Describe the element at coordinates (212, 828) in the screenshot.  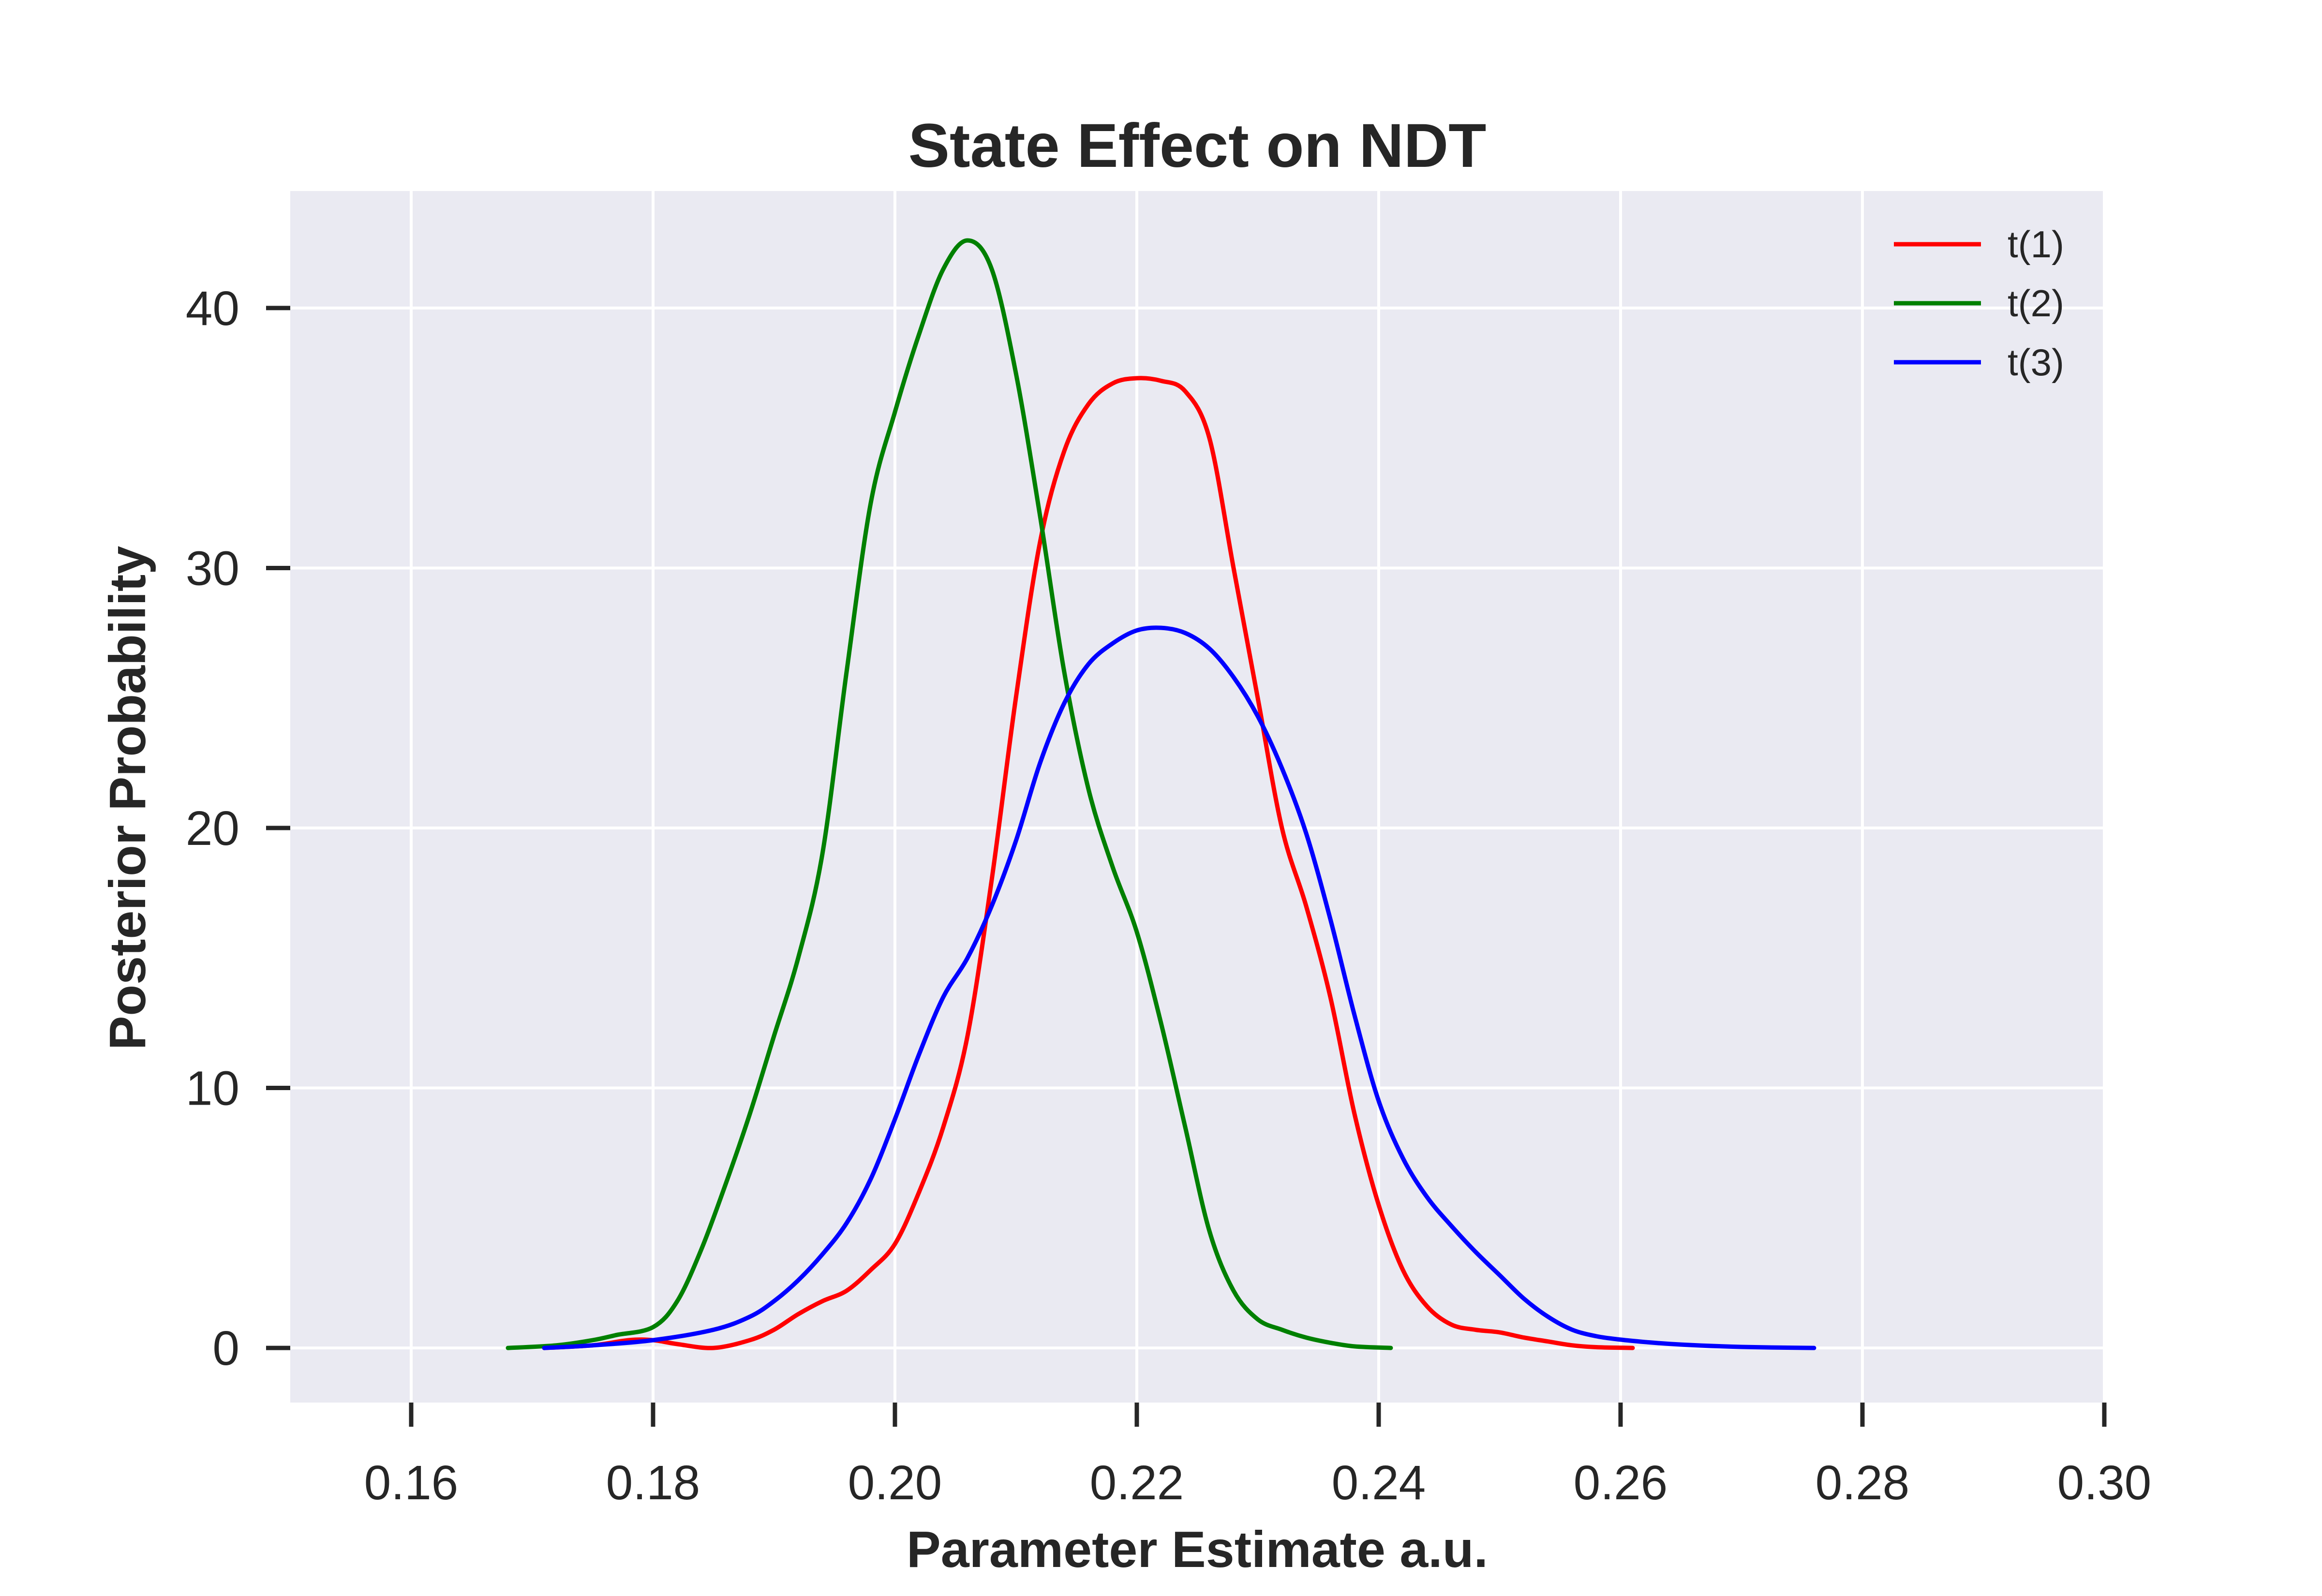
I see `y-tick-label: 20` at that location.